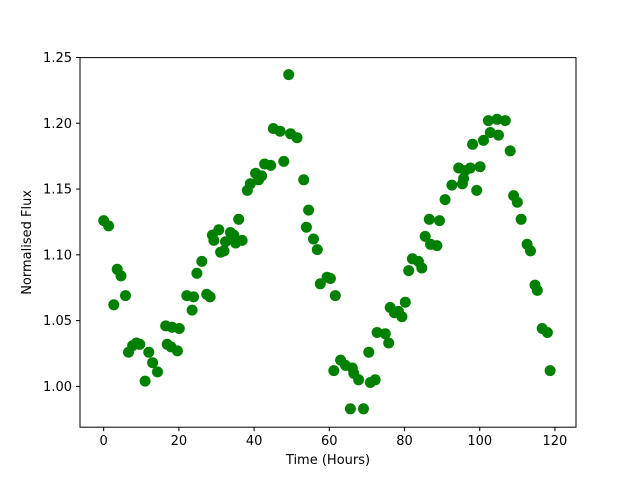 This screenshot has width=640, height=480. I want to click on x-tick-label: 40, so click(254, 441).